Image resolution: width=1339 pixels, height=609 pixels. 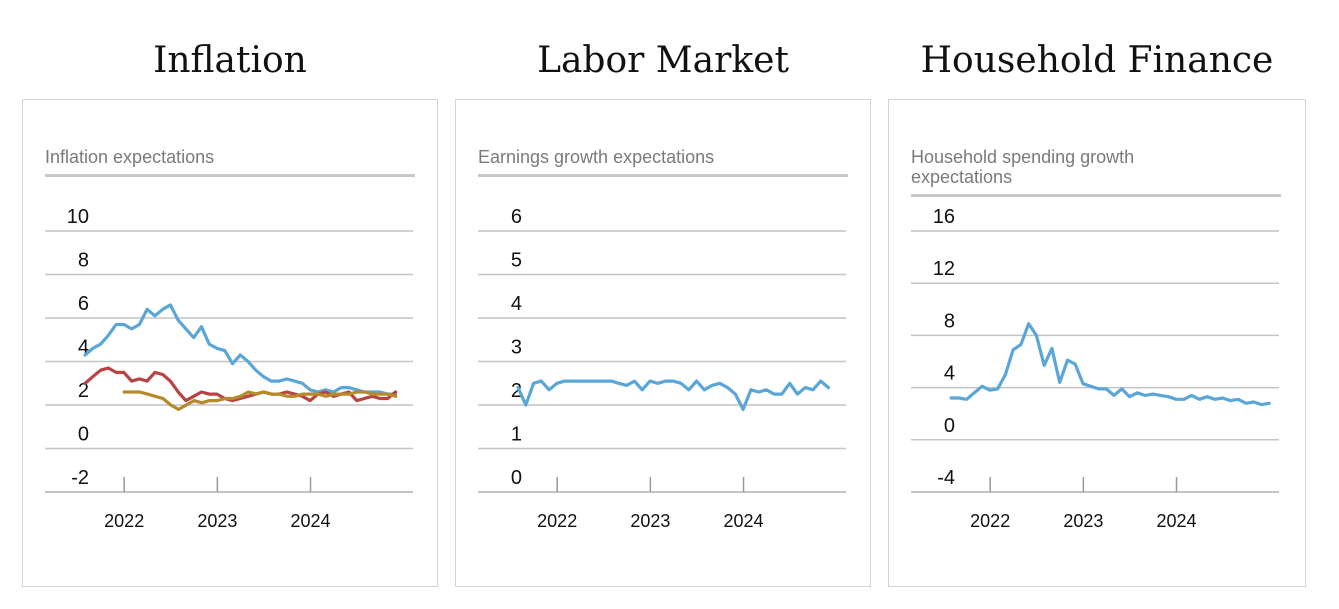 I want to click on inflation-chart: 10 8 6 4 2 0 -2 2022 2023 2024, so click(x=229, y=368).